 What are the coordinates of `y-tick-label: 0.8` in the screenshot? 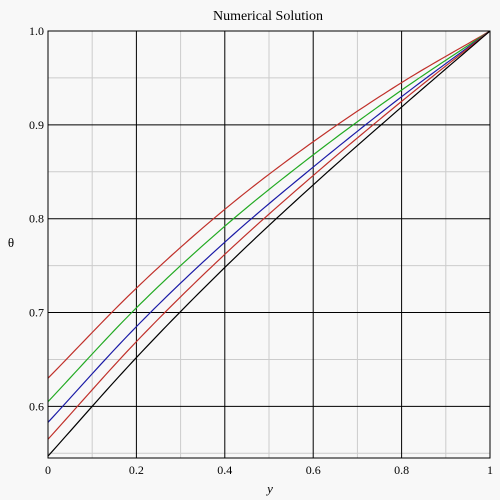 It's located at (36, 219).